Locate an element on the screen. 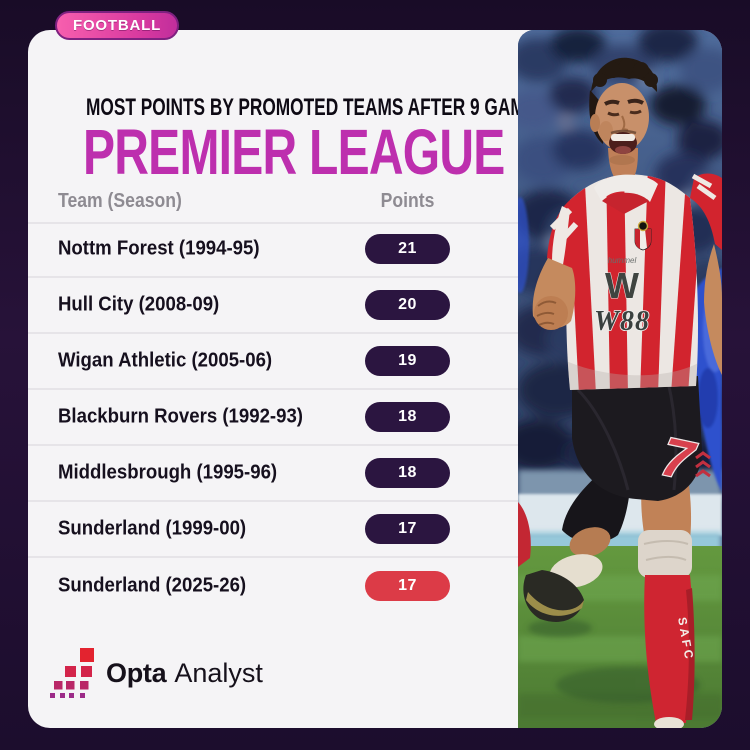 The image size is (750, 750). table-header-row: Team (Season) Points is located at coordinates (273, 206).